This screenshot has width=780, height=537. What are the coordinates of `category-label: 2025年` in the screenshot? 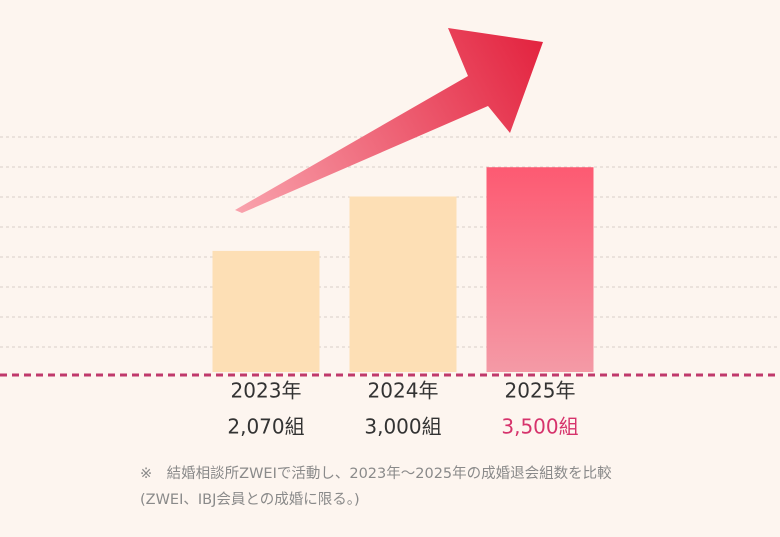 It's located at (540, 391).